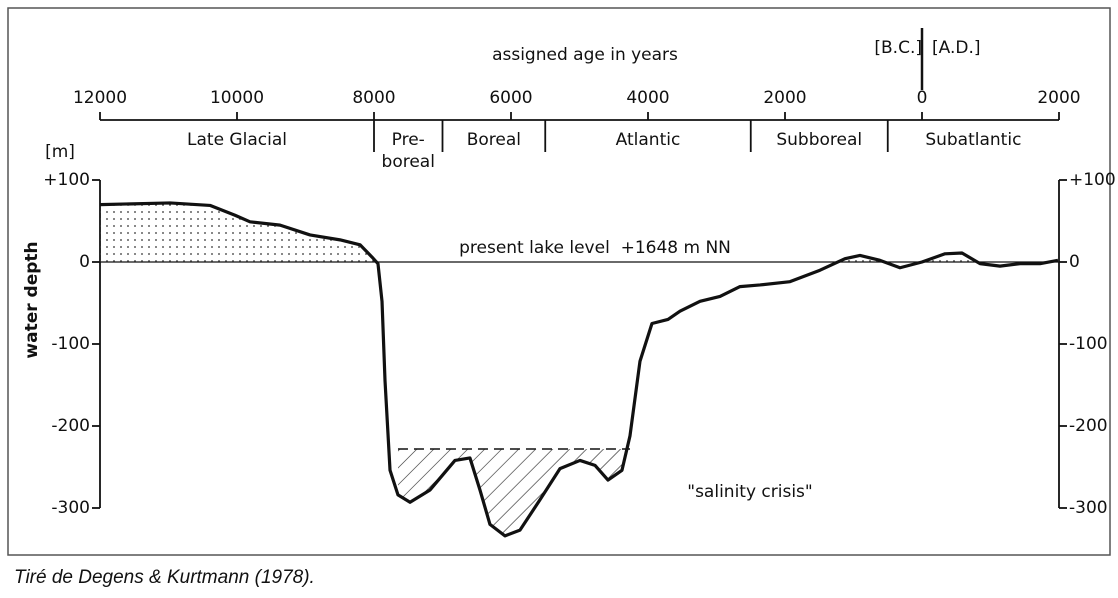 This screenshot has height=598, width=1118. What do you see at coordinates (585, 55) in the screenshot?
I see `x-title: assigned age in years` at bounding box center [585, 55].